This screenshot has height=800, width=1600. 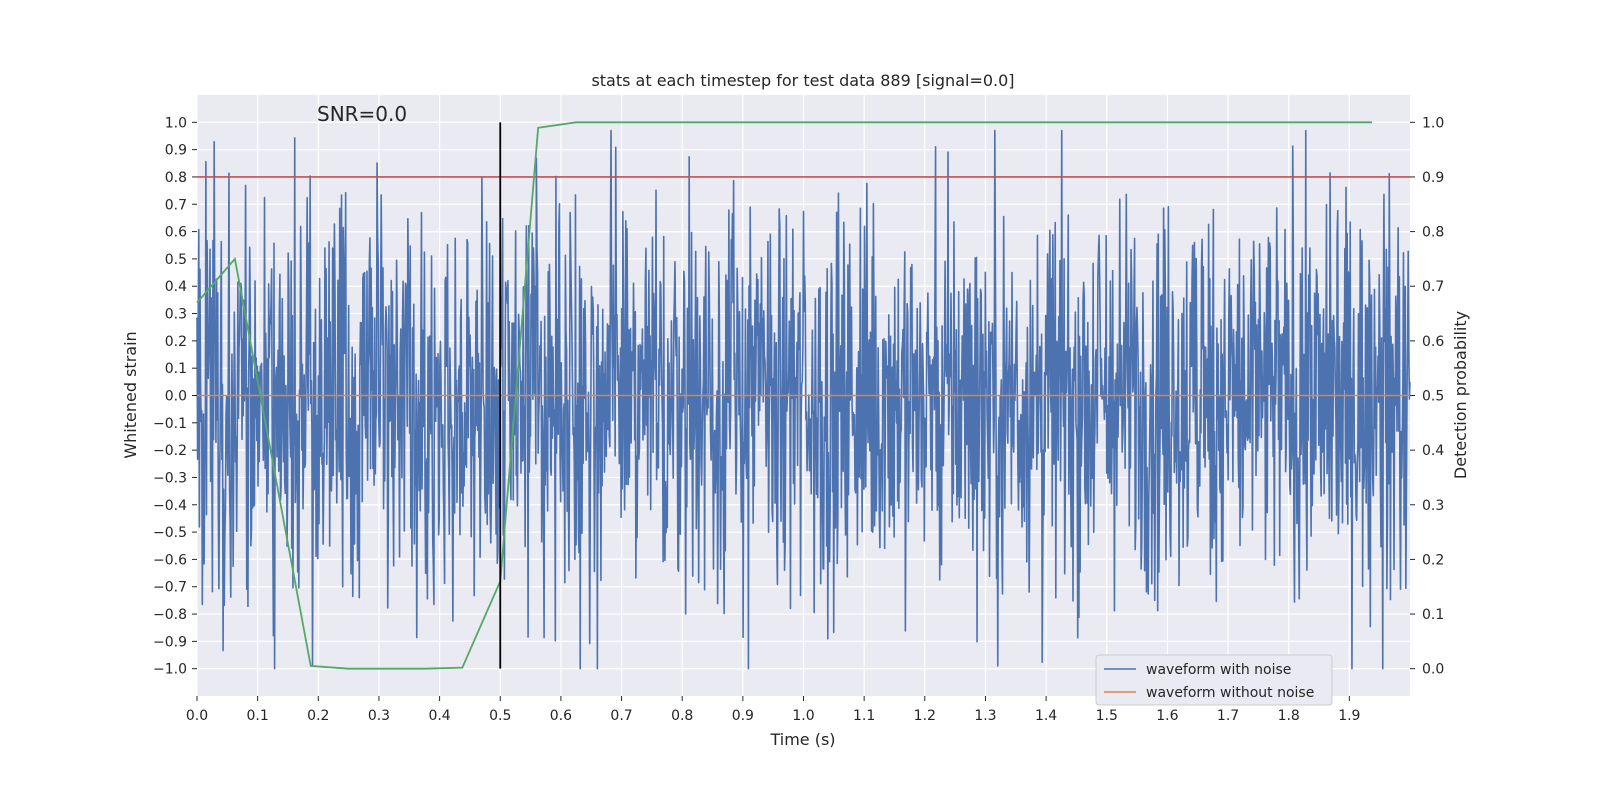 I want to click on y-axis-label: Whitened strain, so click(x=130, y=394).